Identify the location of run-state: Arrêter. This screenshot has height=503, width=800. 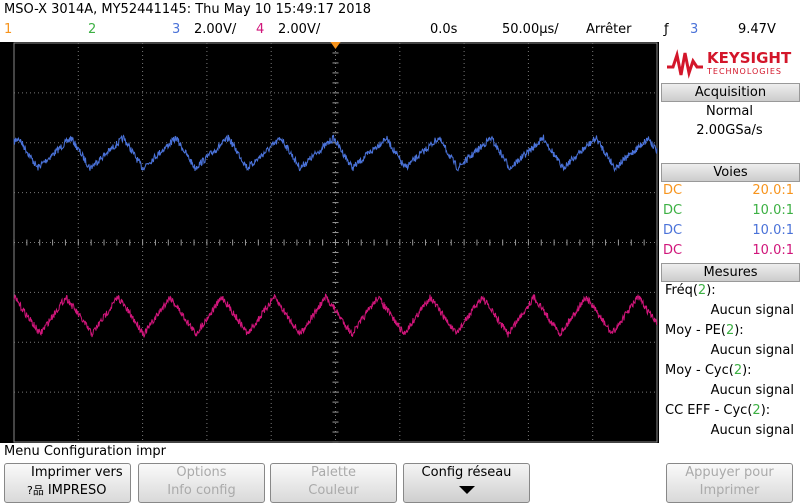
(609, 29).